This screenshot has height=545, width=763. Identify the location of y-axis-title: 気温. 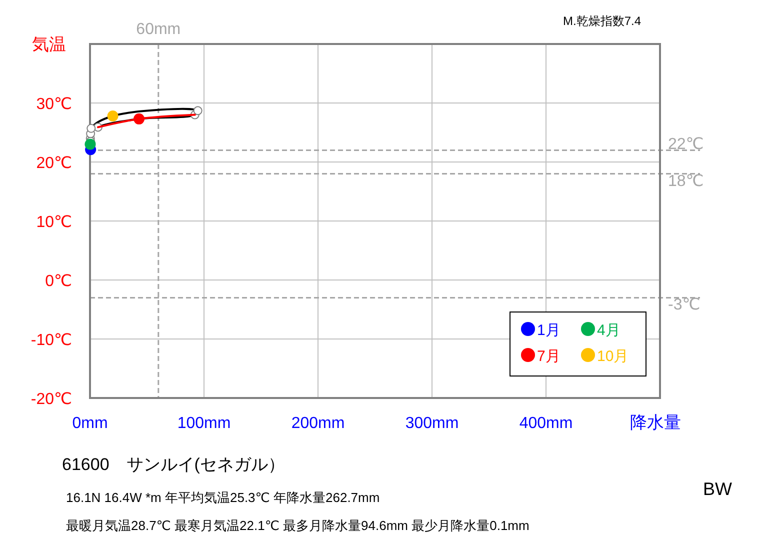
(49, 44).